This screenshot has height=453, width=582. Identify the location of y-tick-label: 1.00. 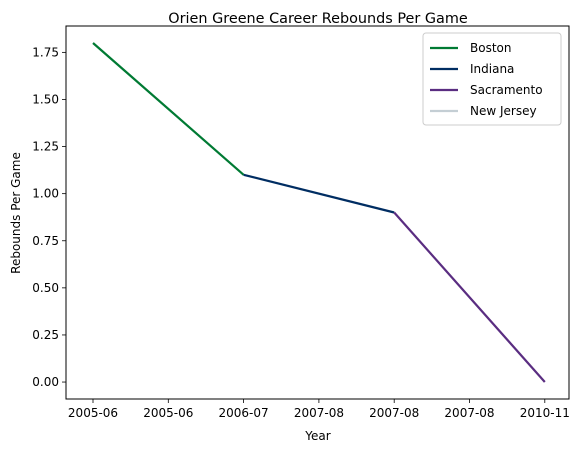
(45, 194).